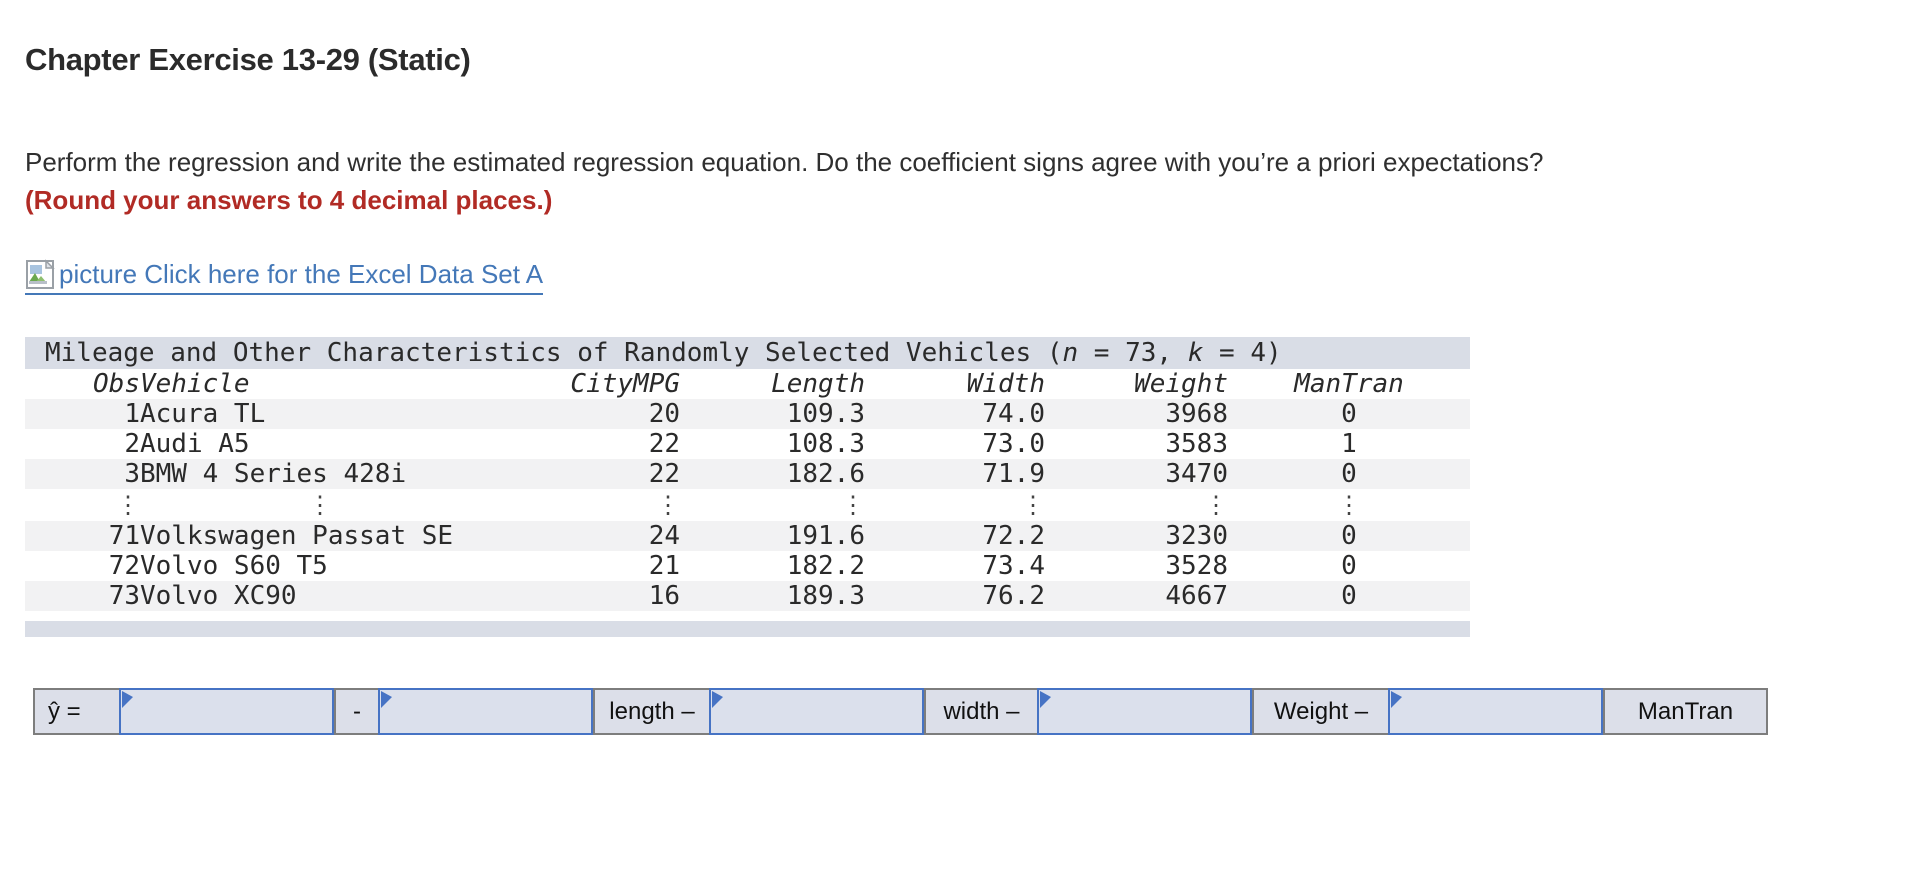 This screenshot has height=876, width=1917. What do you see at coordinates (772, 414) in the screenshot?
I see `cell-length: 109.3` at bounding box center [772, 414].